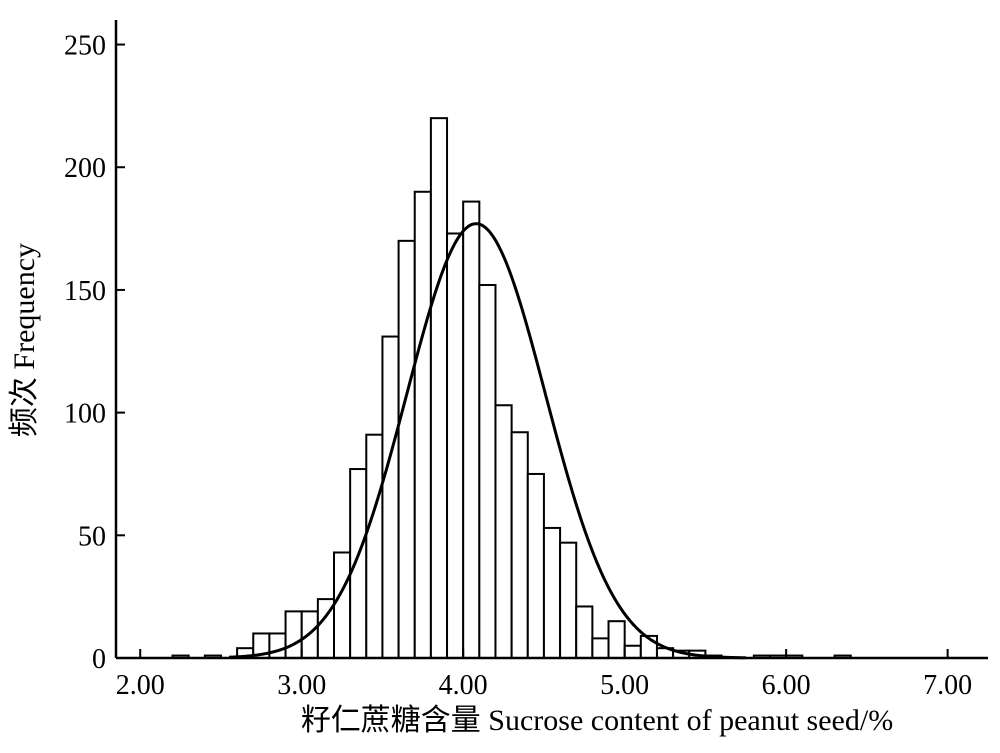 The width and height of the screenshot is (1000, 753). What do you see at coordinates (85, 414) in the screenshot?
I see `y-tick-label: 100` at bounding box center [85, 414].